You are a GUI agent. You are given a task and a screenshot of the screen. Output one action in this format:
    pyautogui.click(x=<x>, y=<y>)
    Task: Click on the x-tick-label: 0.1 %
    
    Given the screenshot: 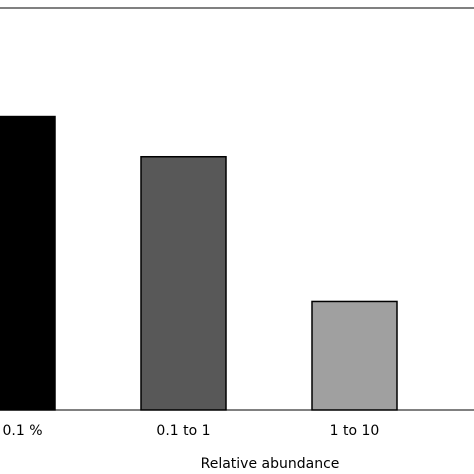 What is the action you would take?
    pyautogui.click(x=22, y=431)
    